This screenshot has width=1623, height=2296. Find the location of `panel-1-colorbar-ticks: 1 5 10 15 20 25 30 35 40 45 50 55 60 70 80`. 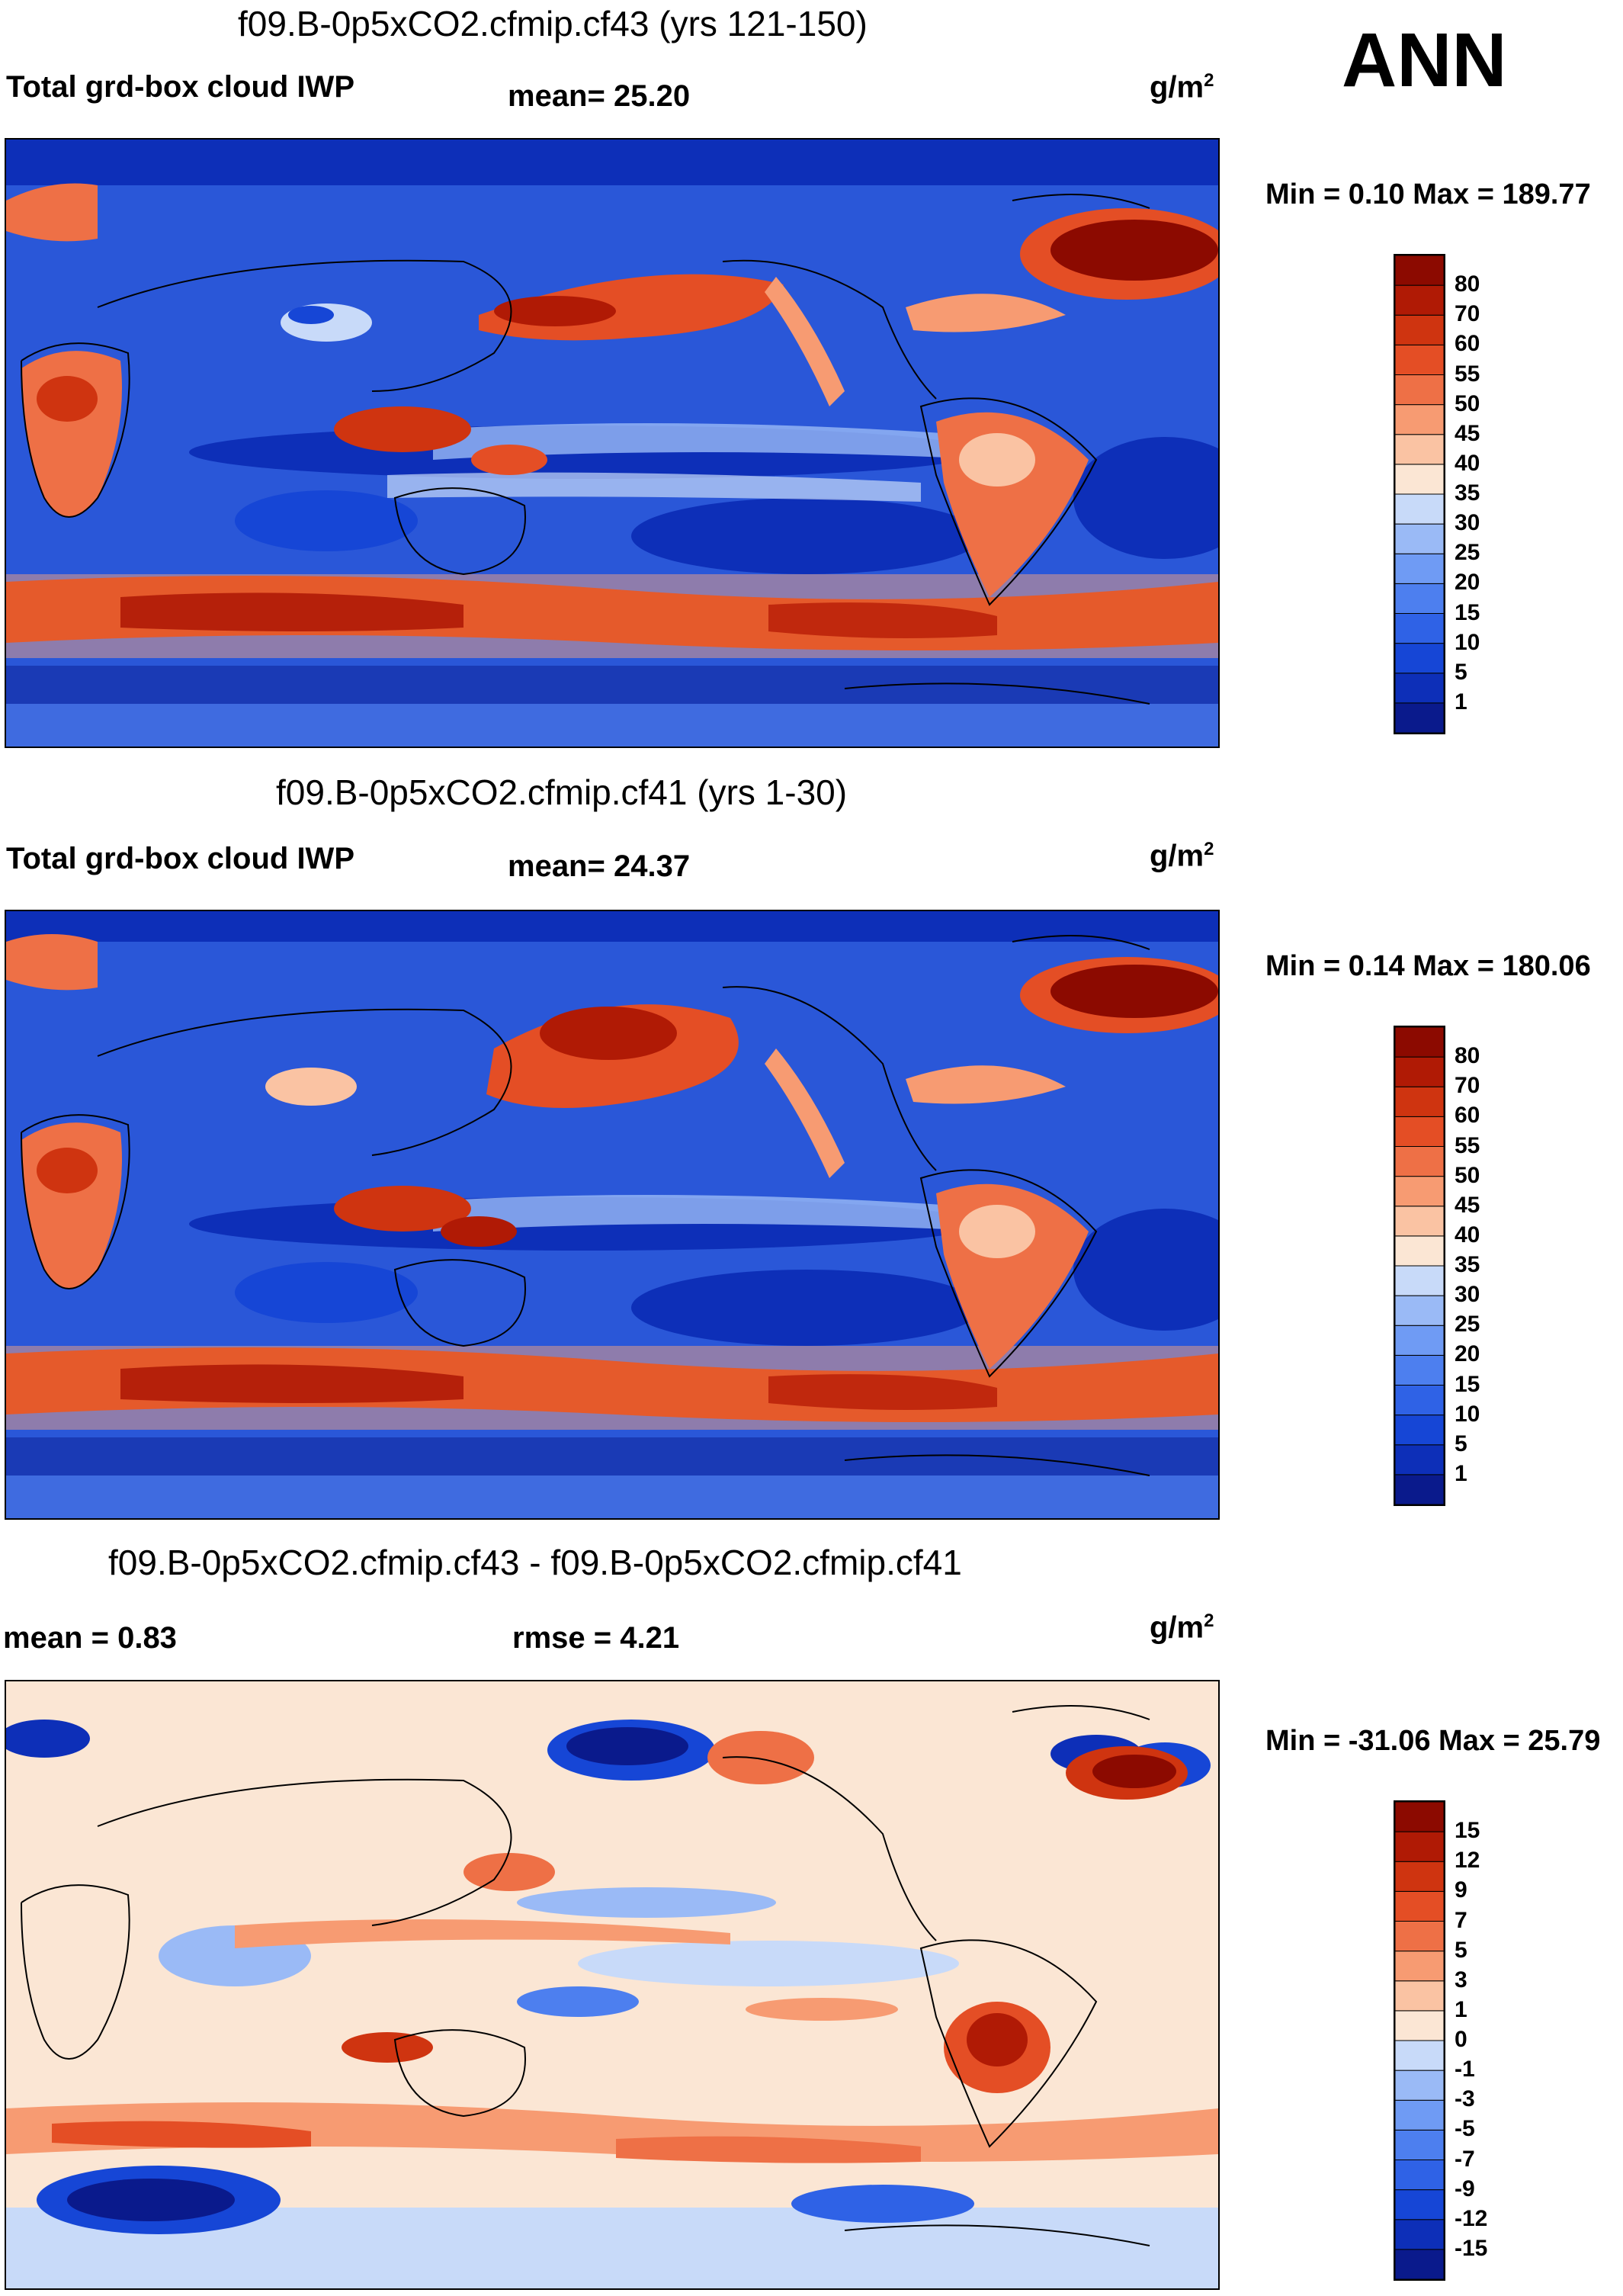

panel-1-colorbar-ticks: 1 5 10 15 20 25 30 35 40 45 50 55 60 70 80 is located at coordinates (1500, 494).